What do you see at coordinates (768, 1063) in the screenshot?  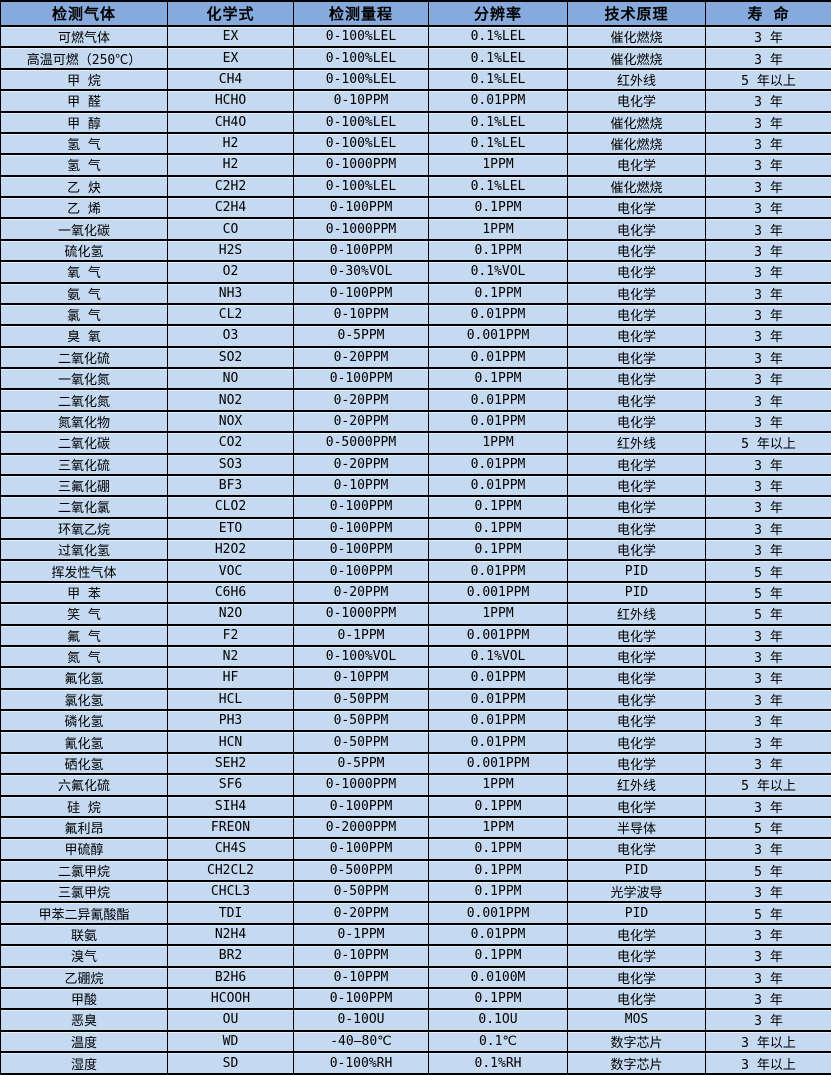 I see `cell-lifetime: 3 年以上` at bounding box center [768, 1063].